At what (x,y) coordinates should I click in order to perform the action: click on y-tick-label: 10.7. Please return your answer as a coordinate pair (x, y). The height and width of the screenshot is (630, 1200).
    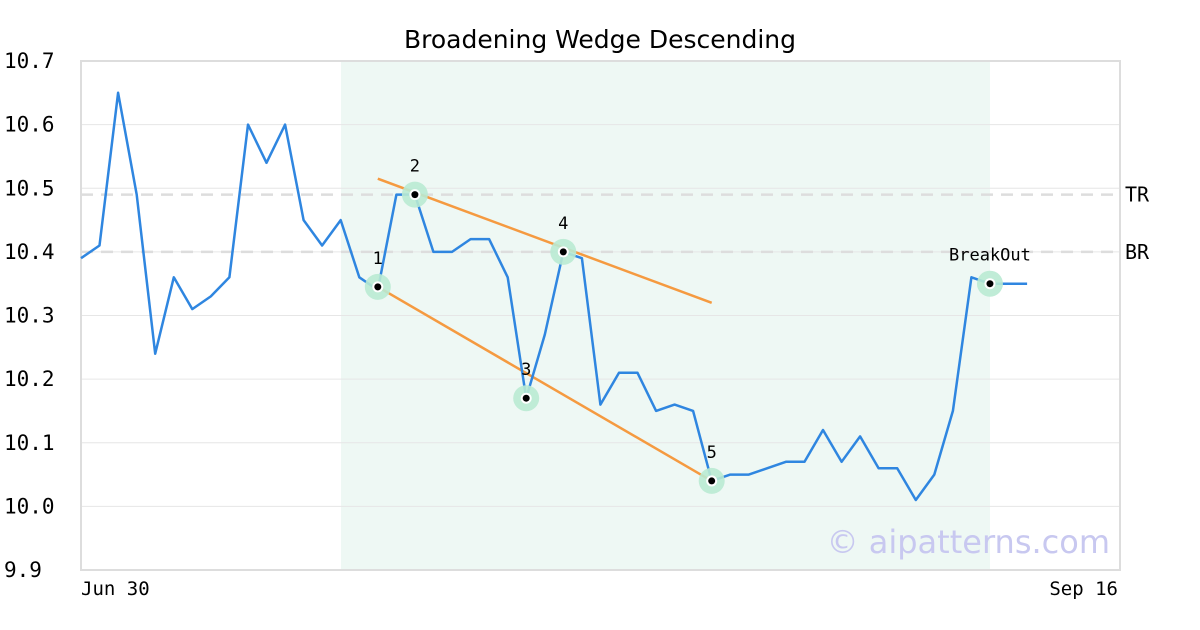
    Looking at the image, I should click on (29, 61).